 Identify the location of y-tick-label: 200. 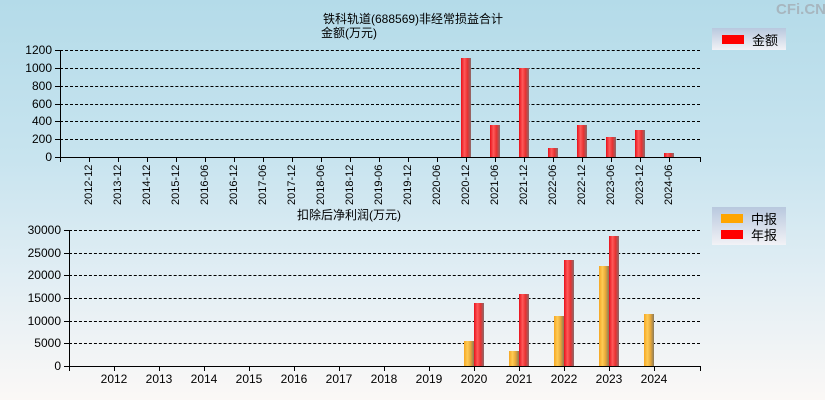
(41, 139).